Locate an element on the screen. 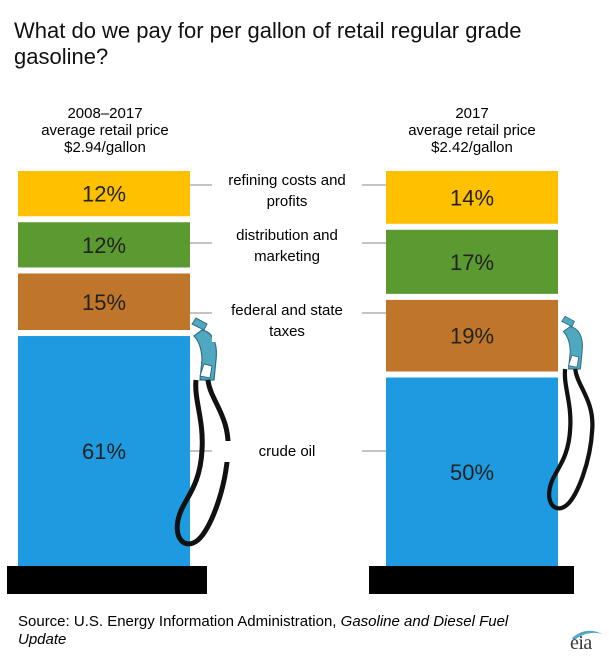 This screenshot has height=661, width=609. bar-segment-crude-right is located at coordinates (472, 471).